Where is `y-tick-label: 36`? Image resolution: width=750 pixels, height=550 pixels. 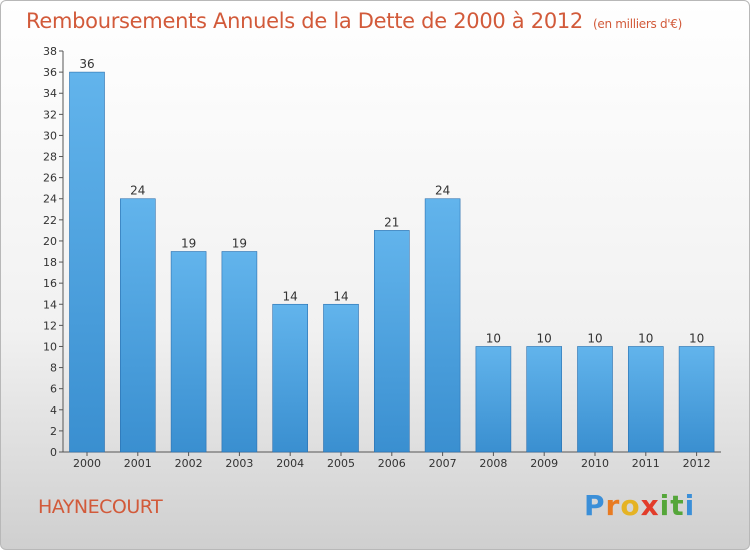
y-tick-label: 36 is located at coordinates (50, 72).